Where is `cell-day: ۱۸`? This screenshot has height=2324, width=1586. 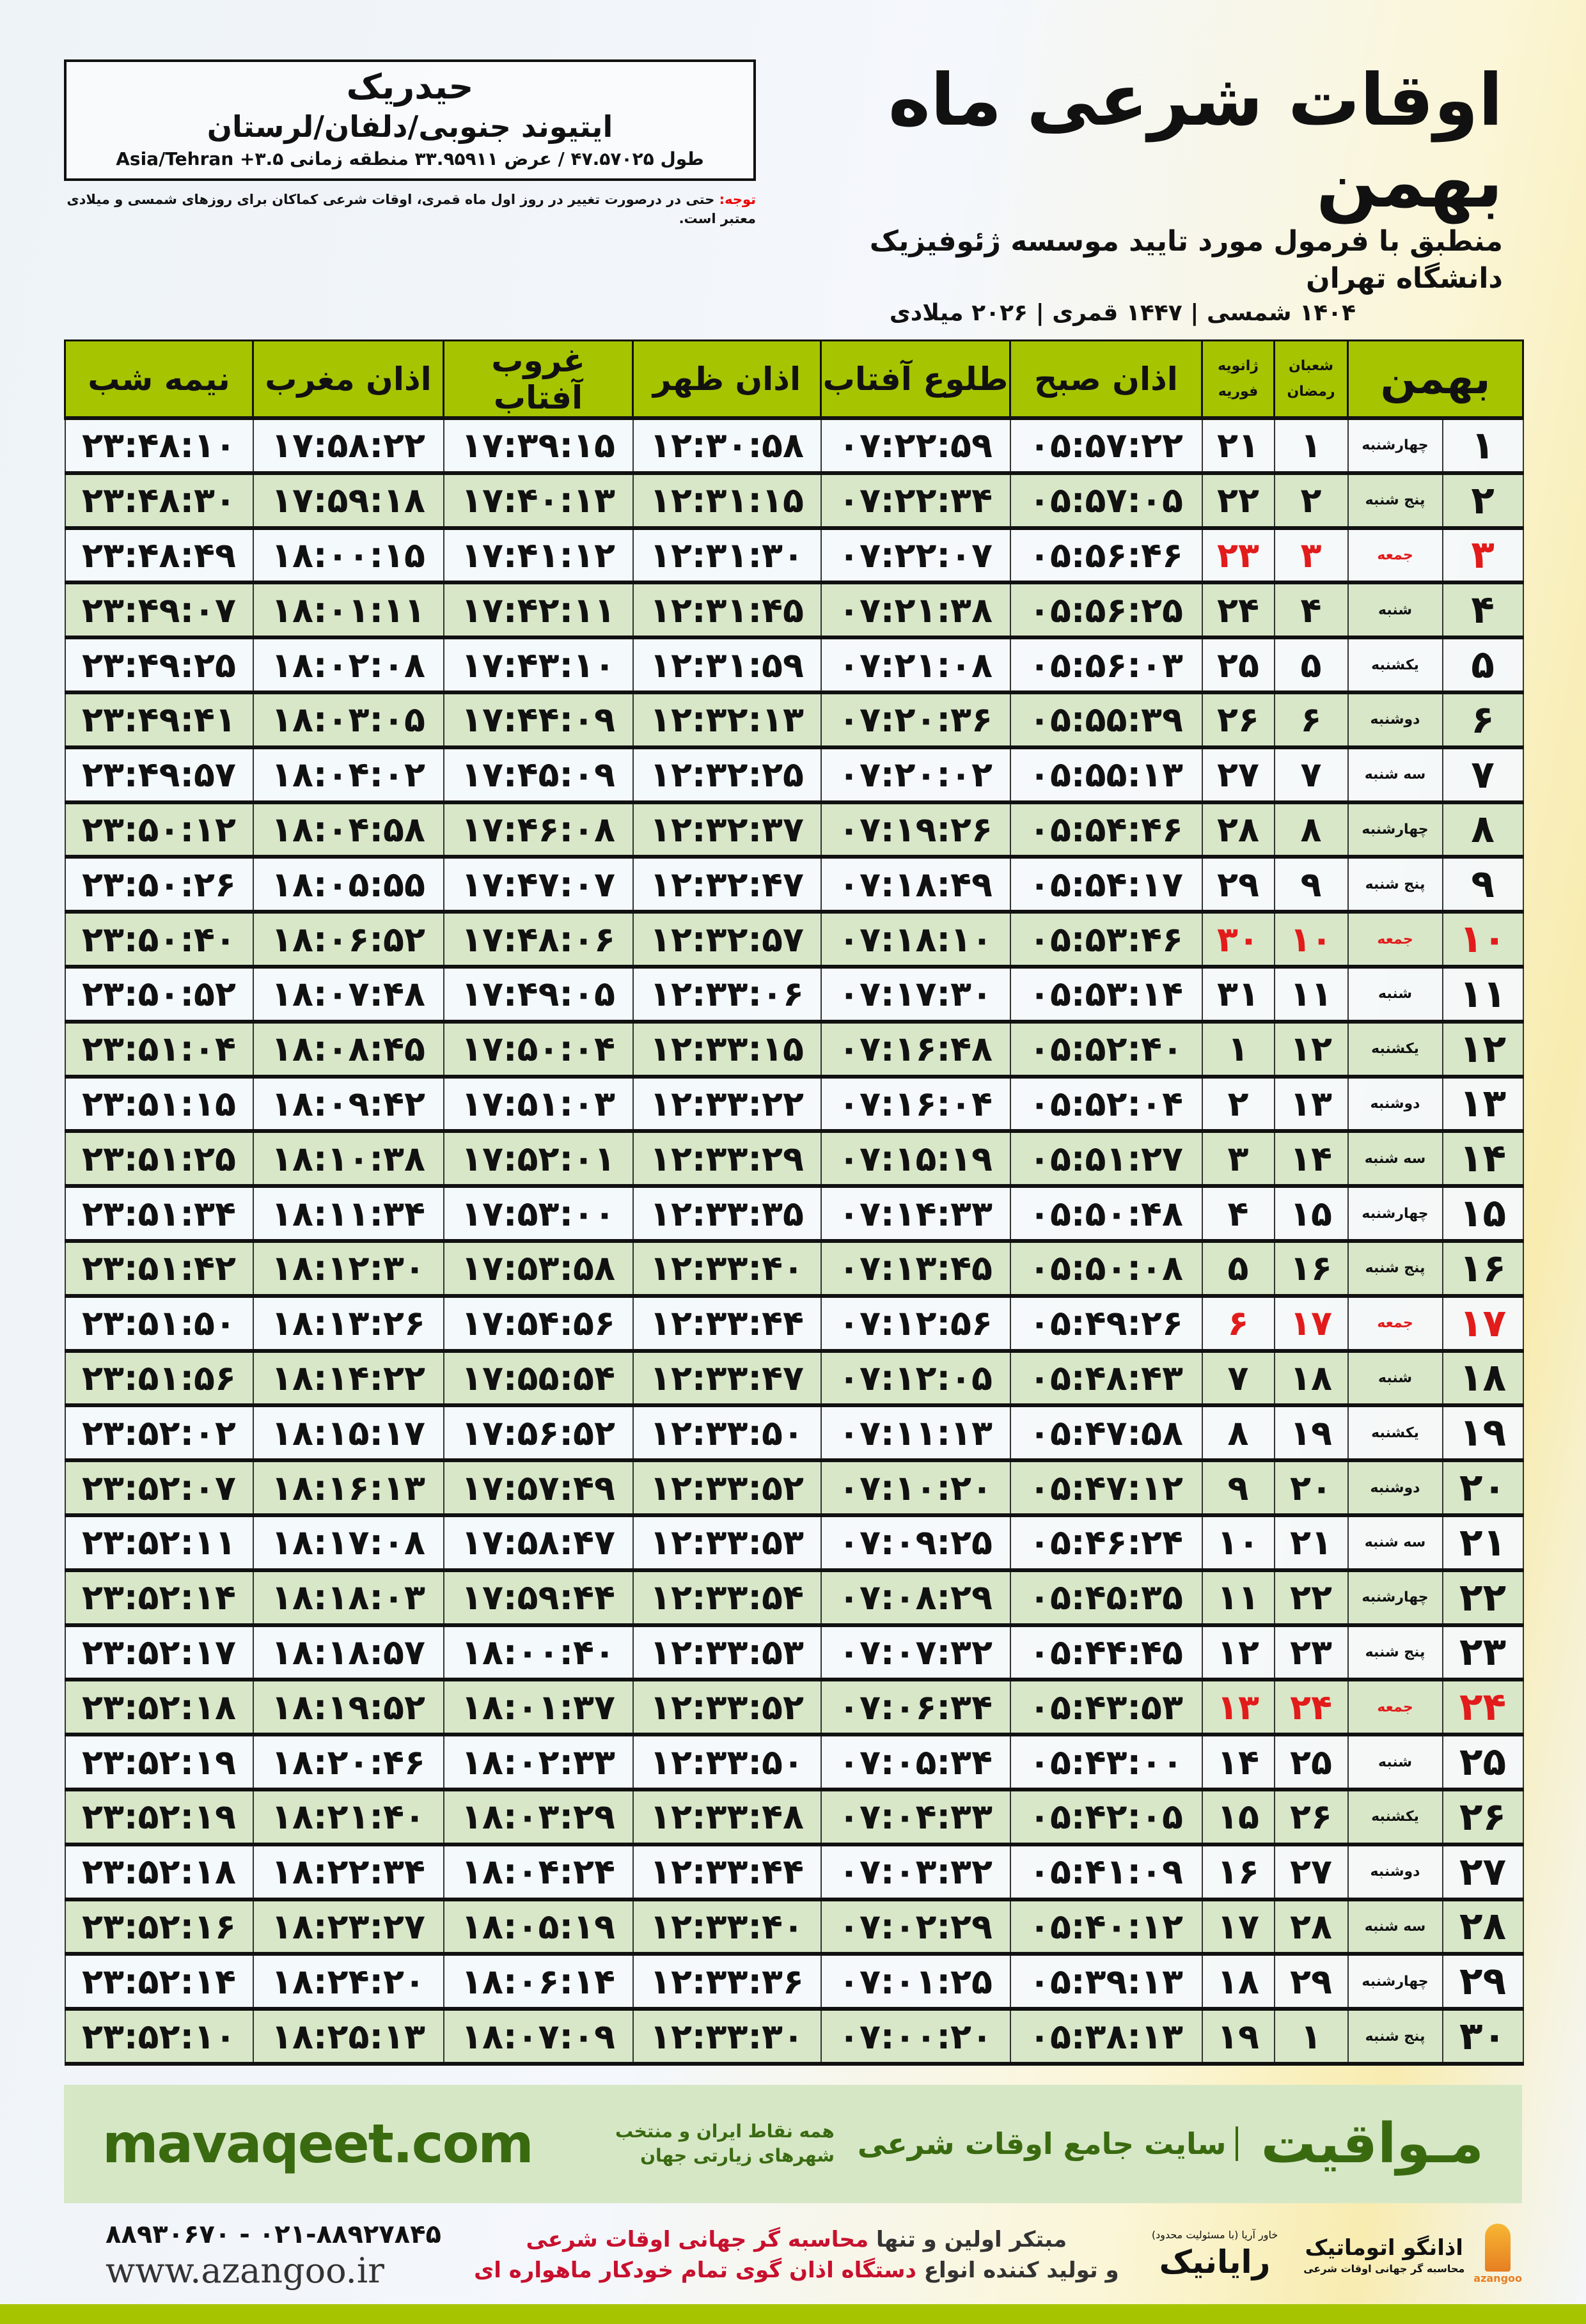
cell-day: ۱۸ is located at coordinates (1482, 1378).